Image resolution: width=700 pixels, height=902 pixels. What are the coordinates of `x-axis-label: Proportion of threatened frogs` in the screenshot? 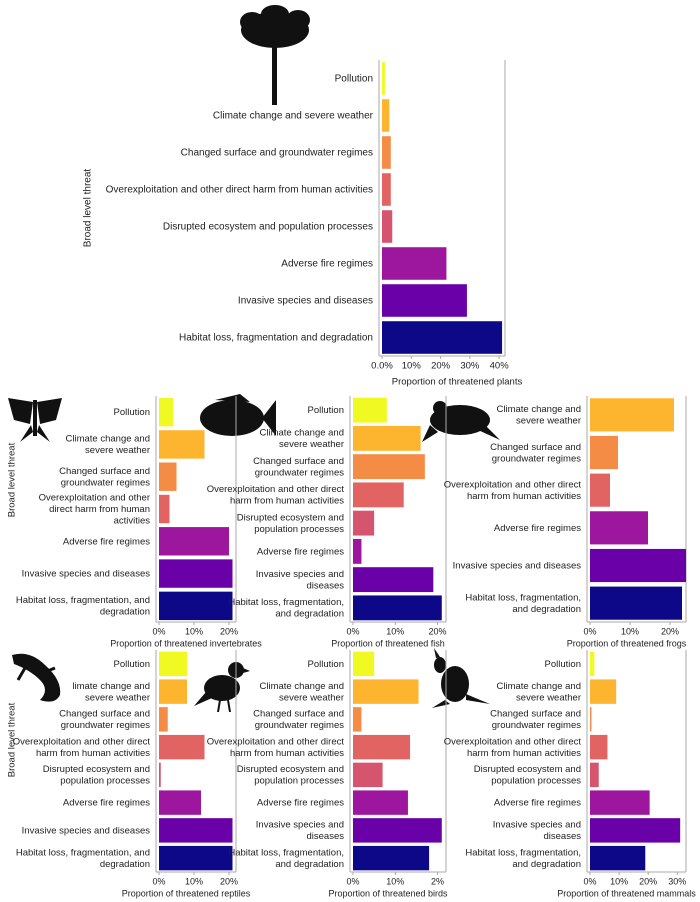 It's located at (627, 643).